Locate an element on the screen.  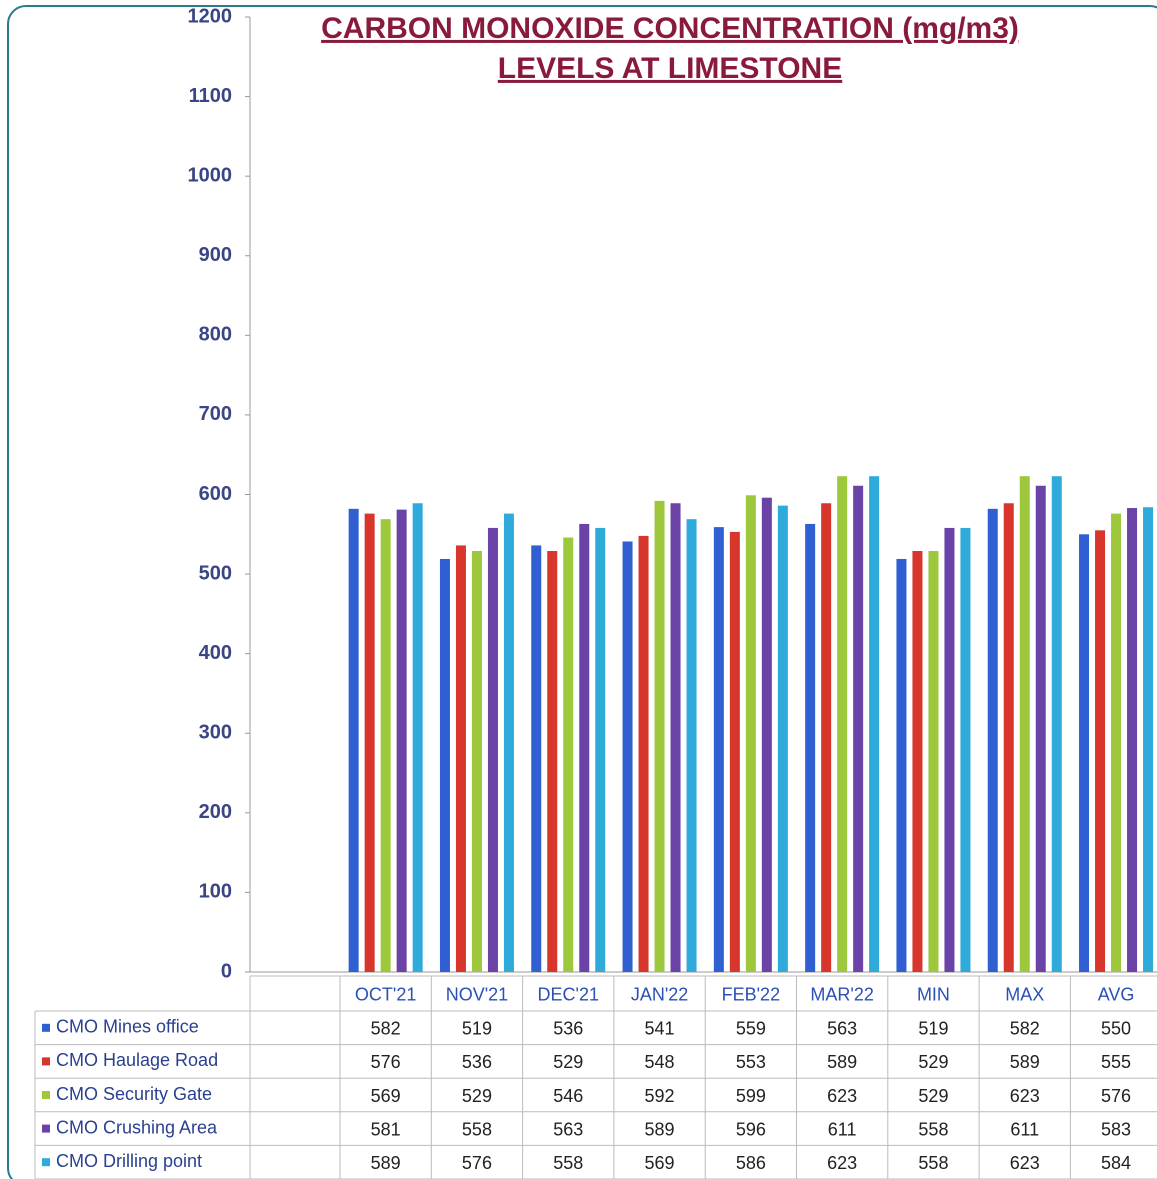
table-value: 563 is located at coordinates (568, 1129).